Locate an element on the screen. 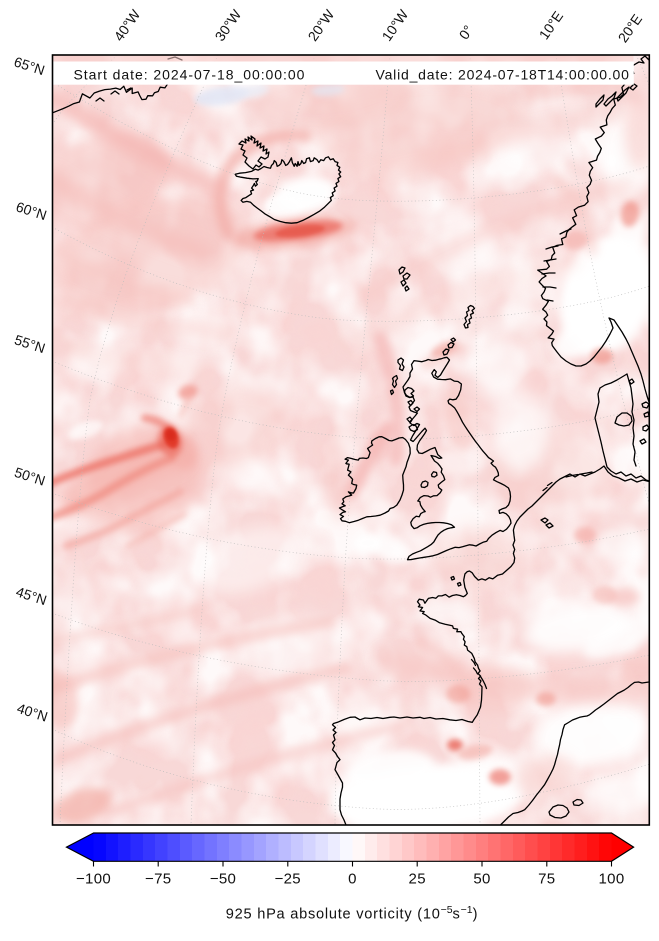  svg-text: −100 is located at coordinates (93, 879).